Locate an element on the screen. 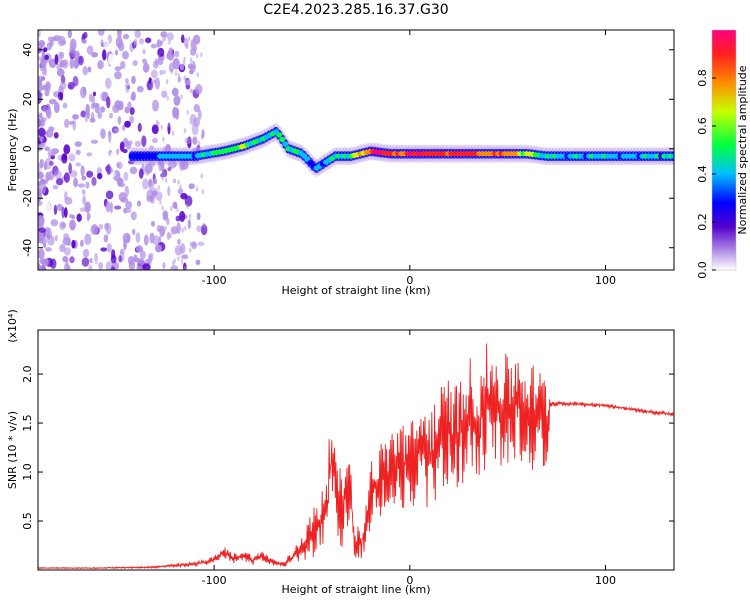 Image resolution: width=750 pixels, height=600 pixels. ridge-core is located at coordinates (282, 139).